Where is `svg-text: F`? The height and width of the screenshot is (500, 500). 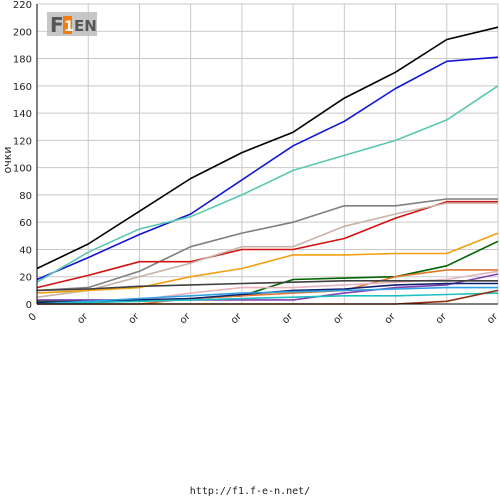
svg-text: F is located at coordinates (57, 25).